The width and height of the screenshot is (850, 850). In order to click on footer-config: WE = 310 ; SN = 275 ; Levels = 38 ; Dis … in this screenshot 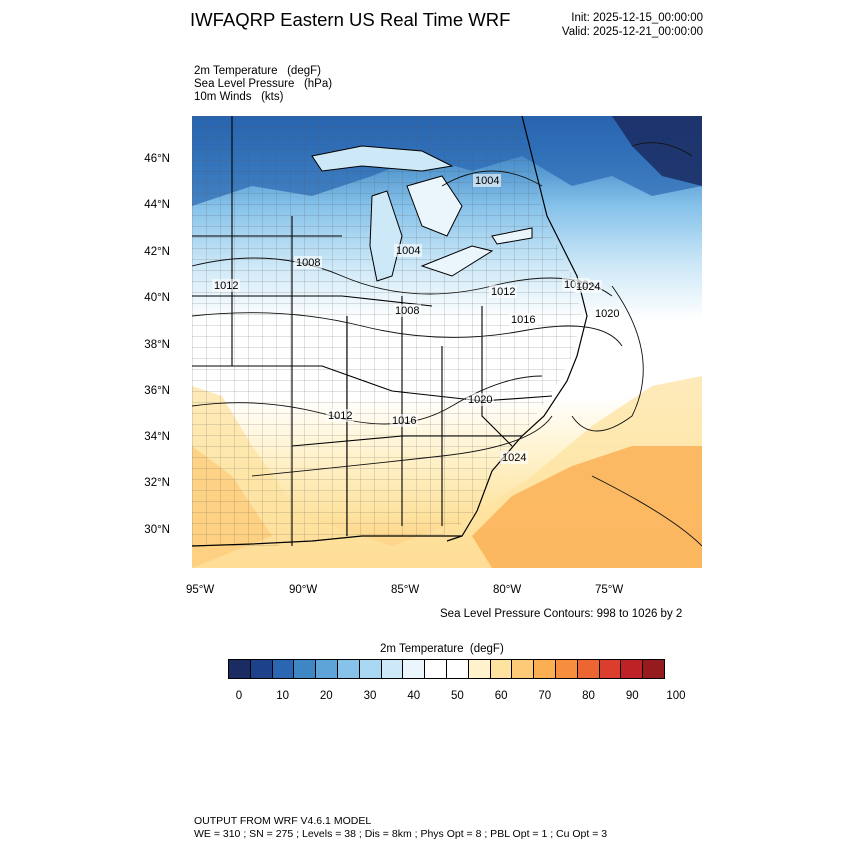, I will do `click(401, 834)`.